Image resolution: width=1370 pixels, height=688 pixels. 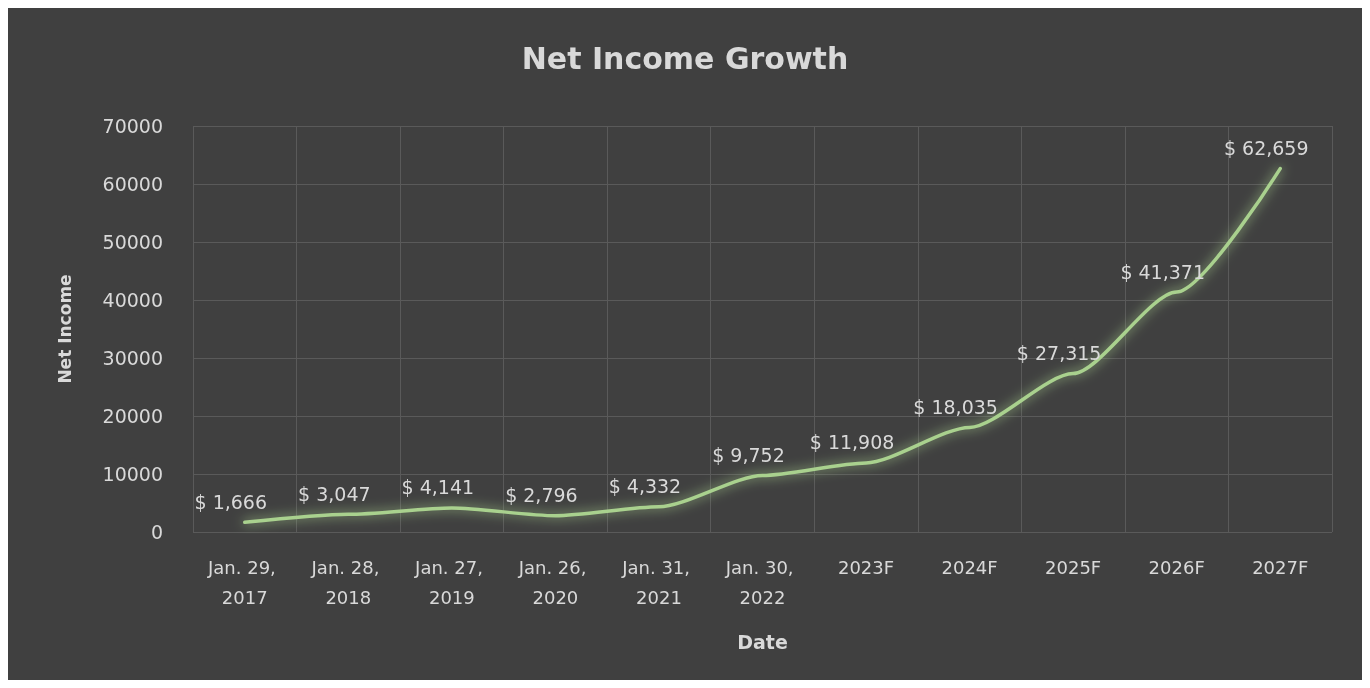 What do you see at coordinates (1266, 148) in the screenshot?
I see `data-label: $ 62,659` at bounding box center [1266, 148].